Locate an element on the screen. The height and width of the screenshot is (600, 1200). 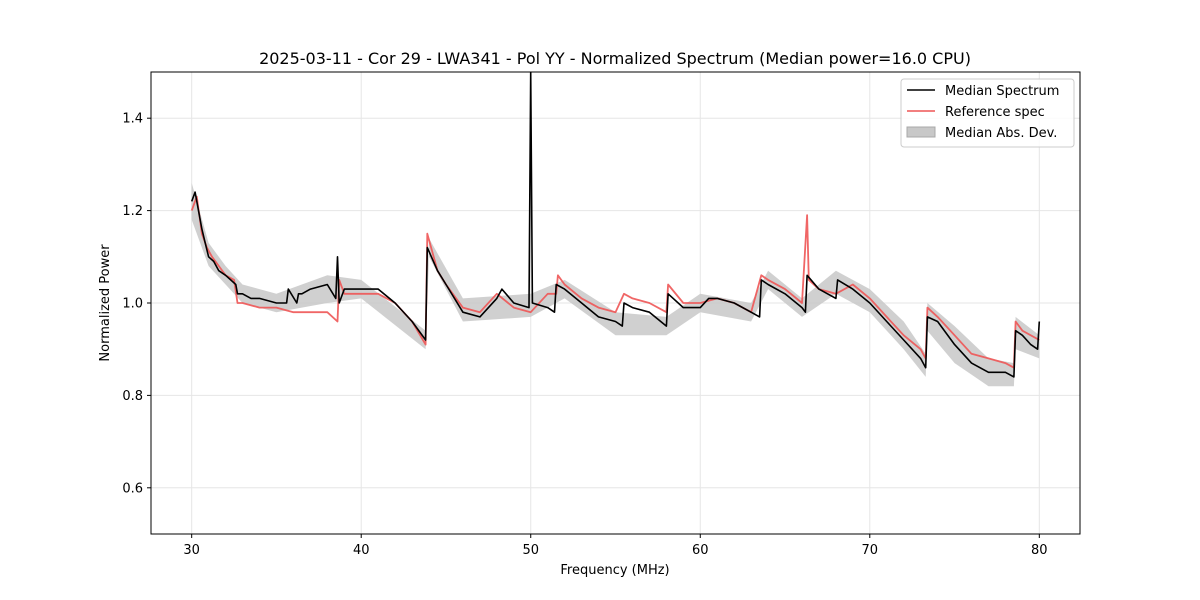
legend-label-reference: Reference spec is located at coordinates (995, 112).